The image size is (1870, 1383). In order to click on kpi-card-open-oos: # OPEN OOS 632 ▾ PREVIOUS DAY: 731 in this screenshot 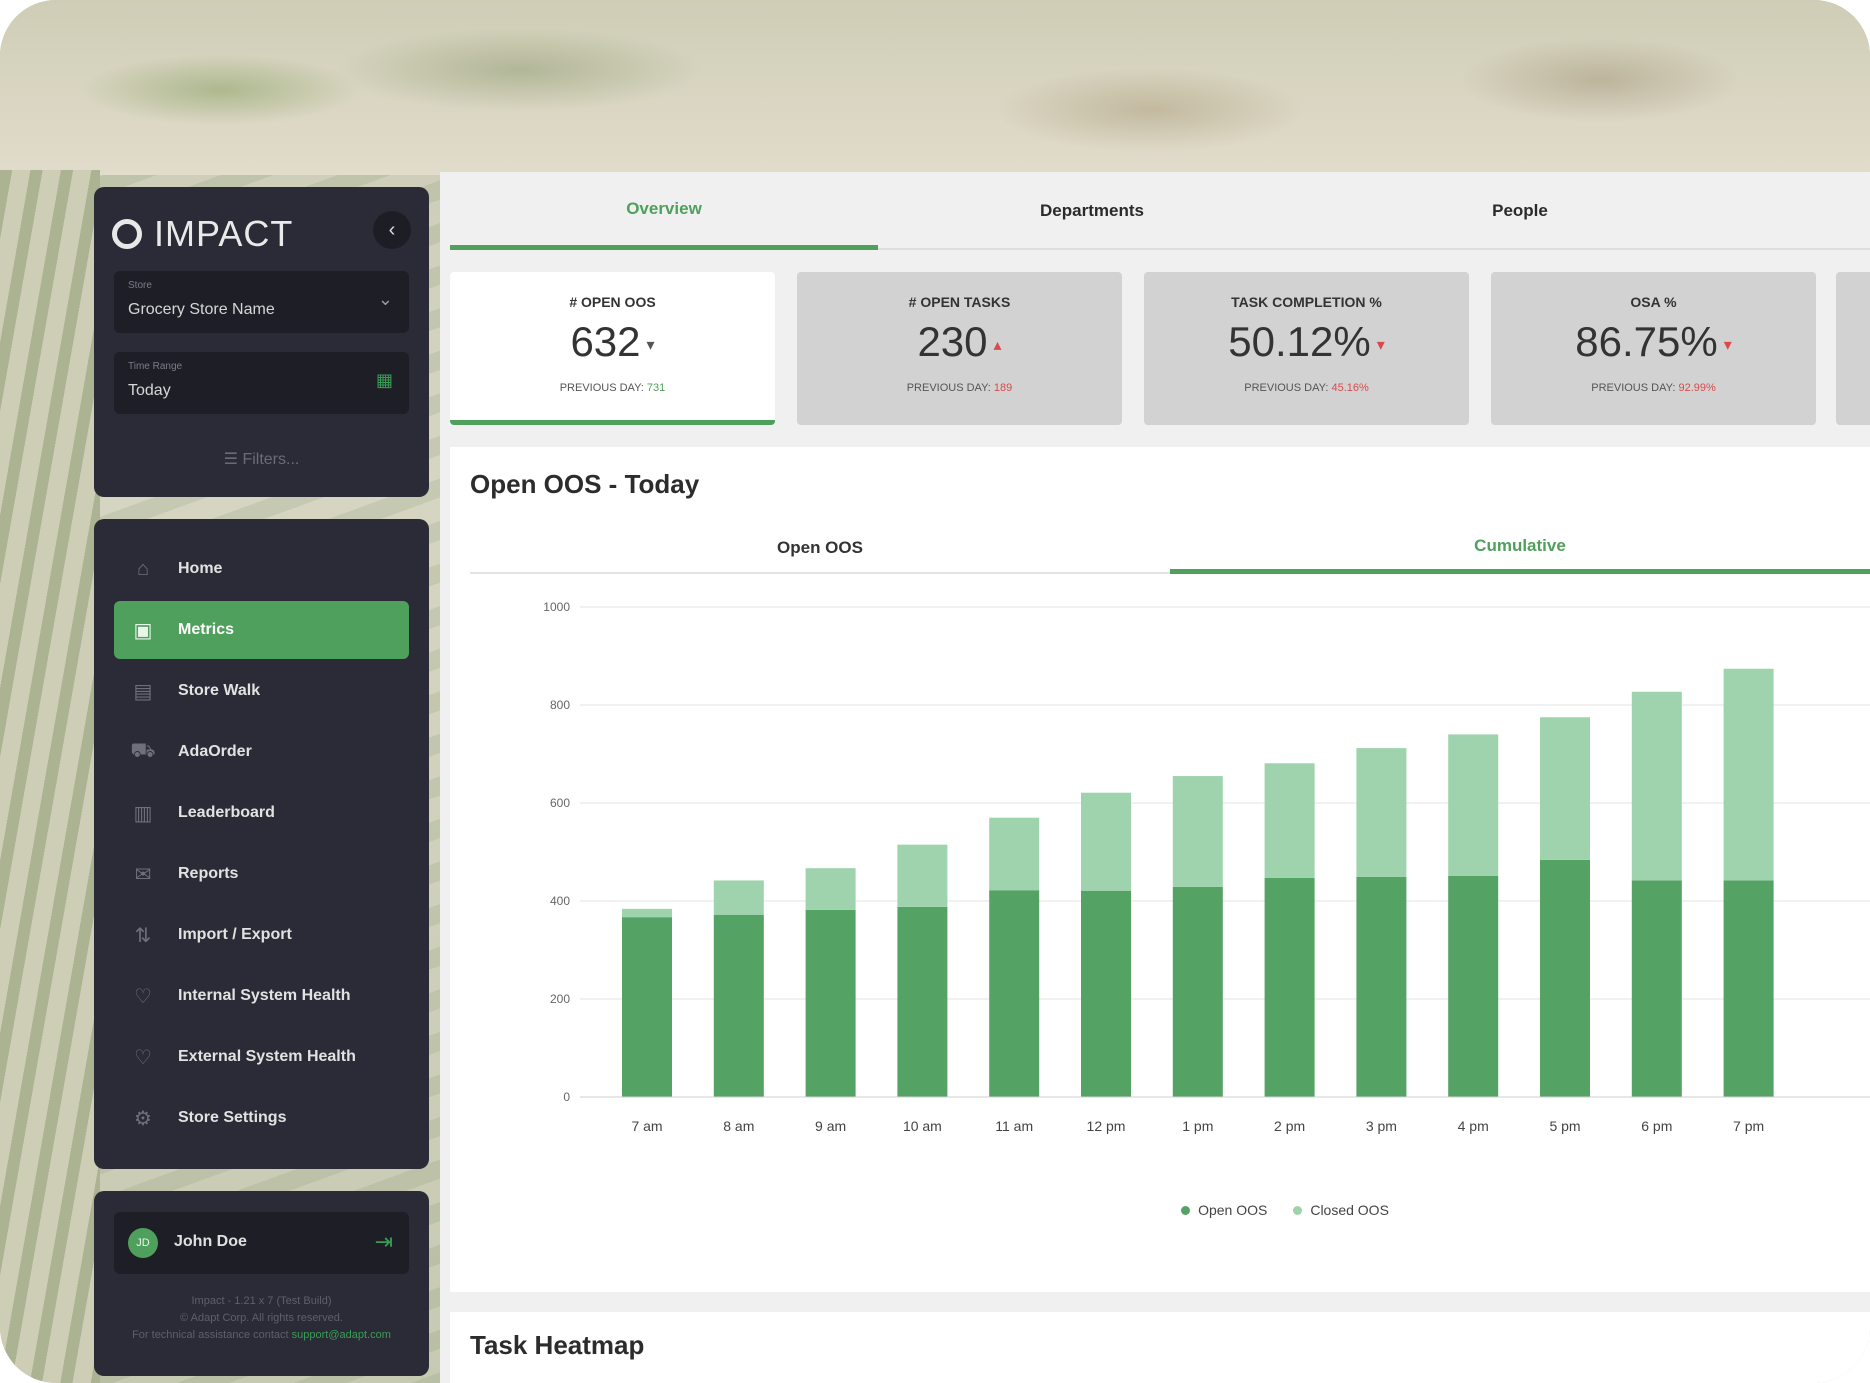, I will do `click(612, 348)`.